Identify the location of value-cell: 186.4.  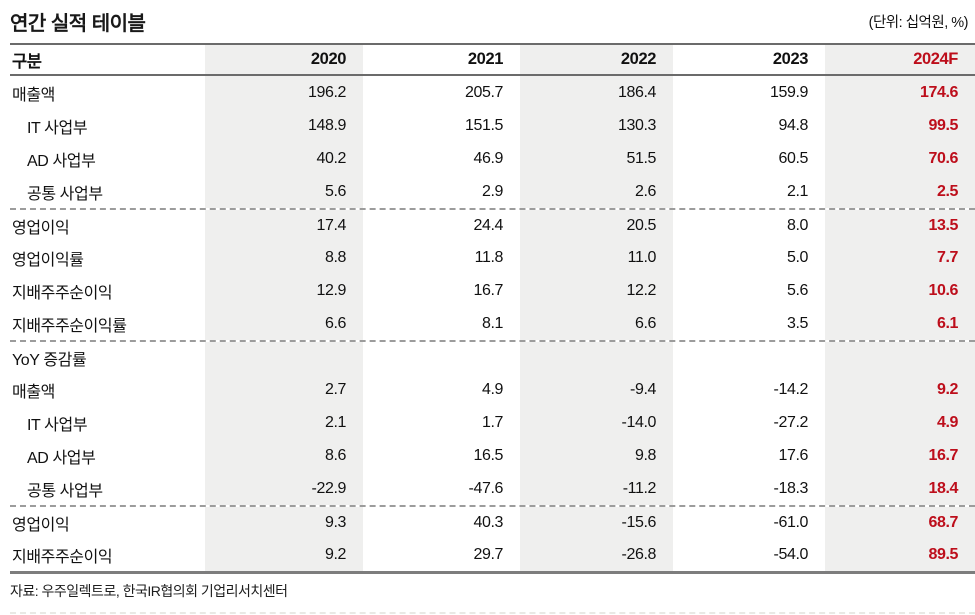
(596, 92).